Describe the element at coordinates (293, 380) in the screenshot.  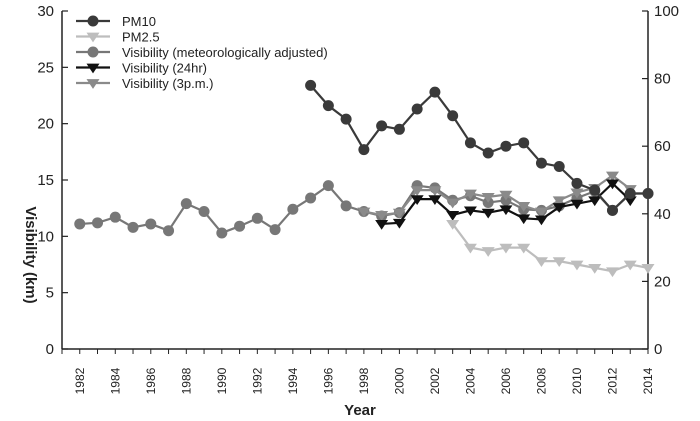
I see `x-tick-label: 1994` at that location.